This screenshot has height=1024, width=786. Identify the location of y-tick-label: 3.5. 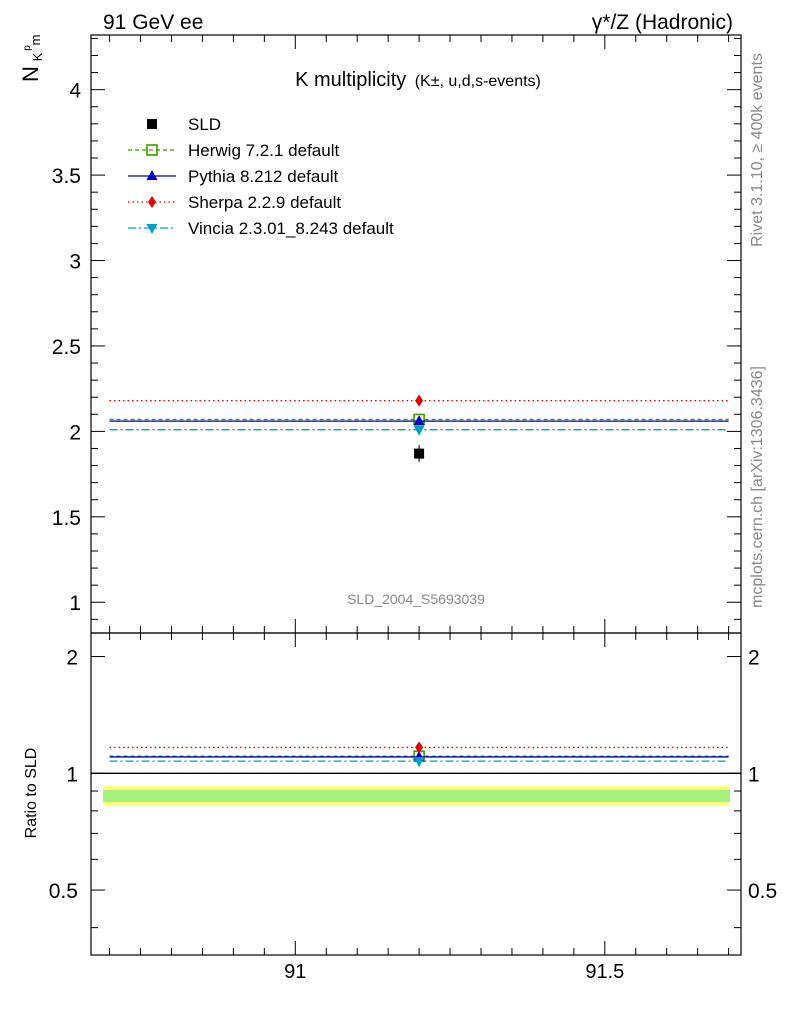
(66, 176).